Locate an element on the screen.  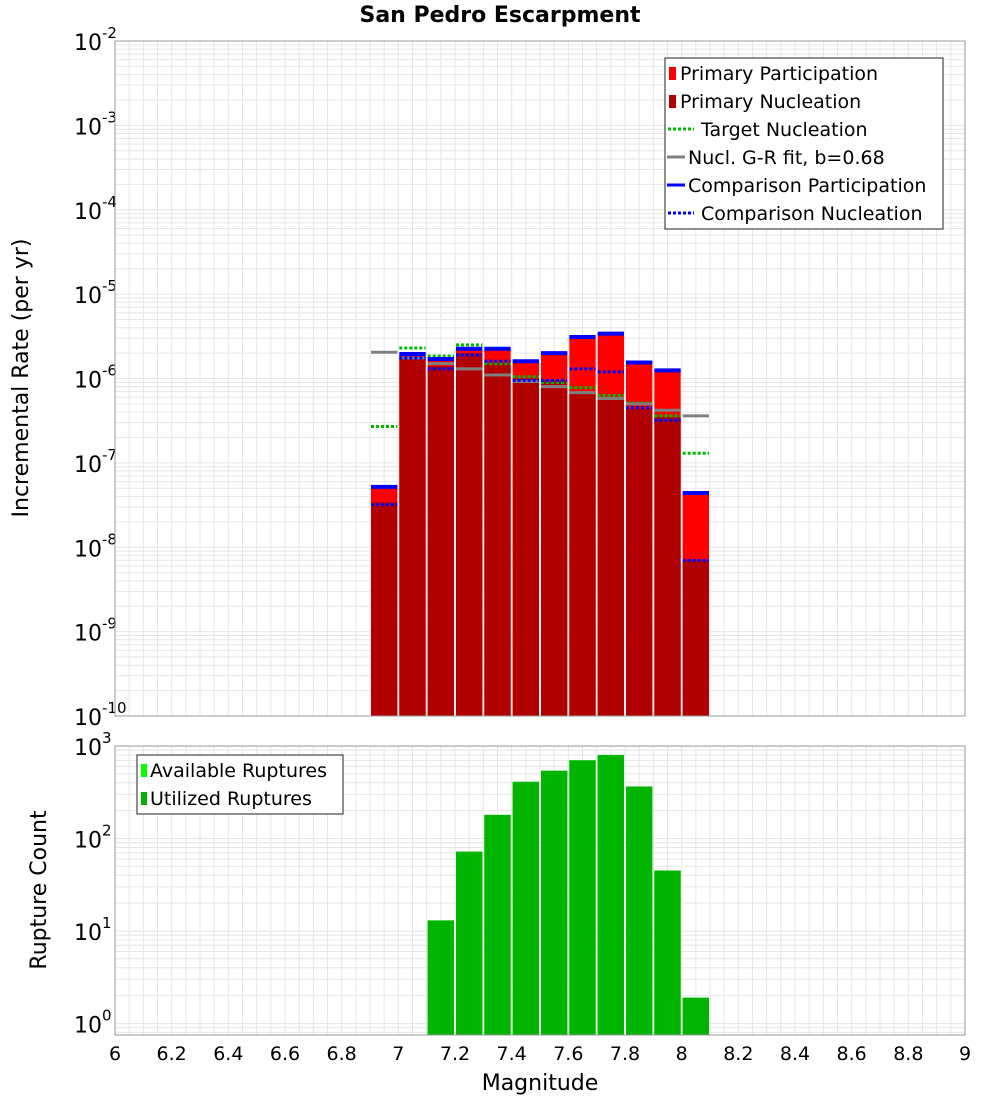
bottom-y-tick-exponent: 3 is located at coordinates (107, 738).